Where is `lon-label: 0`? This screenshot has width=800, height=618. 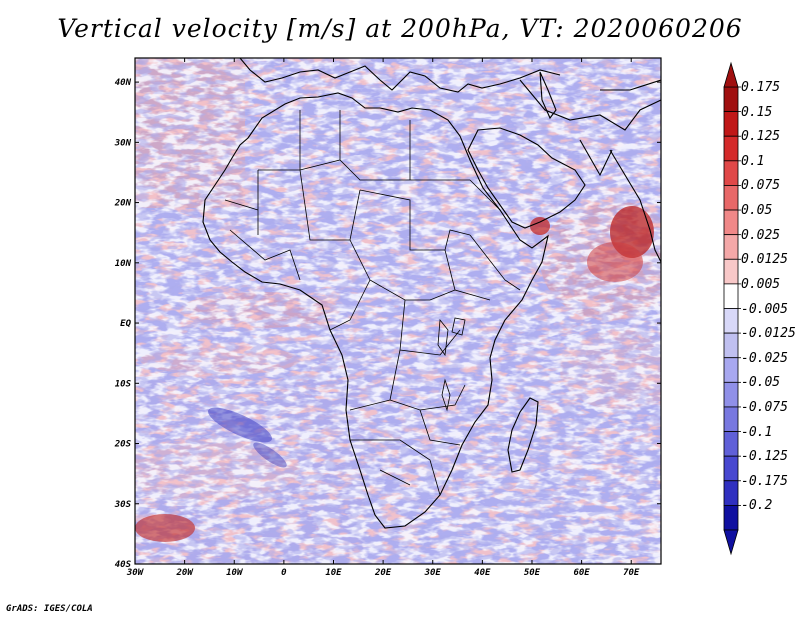 lon-label: 0 is located at coordinates (284, 573).